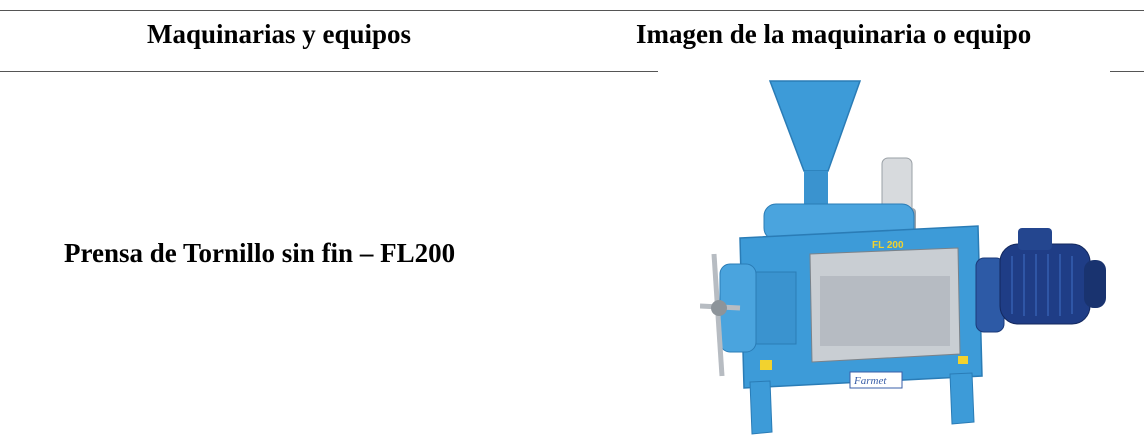 The image size is (1144, 440). I want to click on motor-end-cap, so click(1095, 284).